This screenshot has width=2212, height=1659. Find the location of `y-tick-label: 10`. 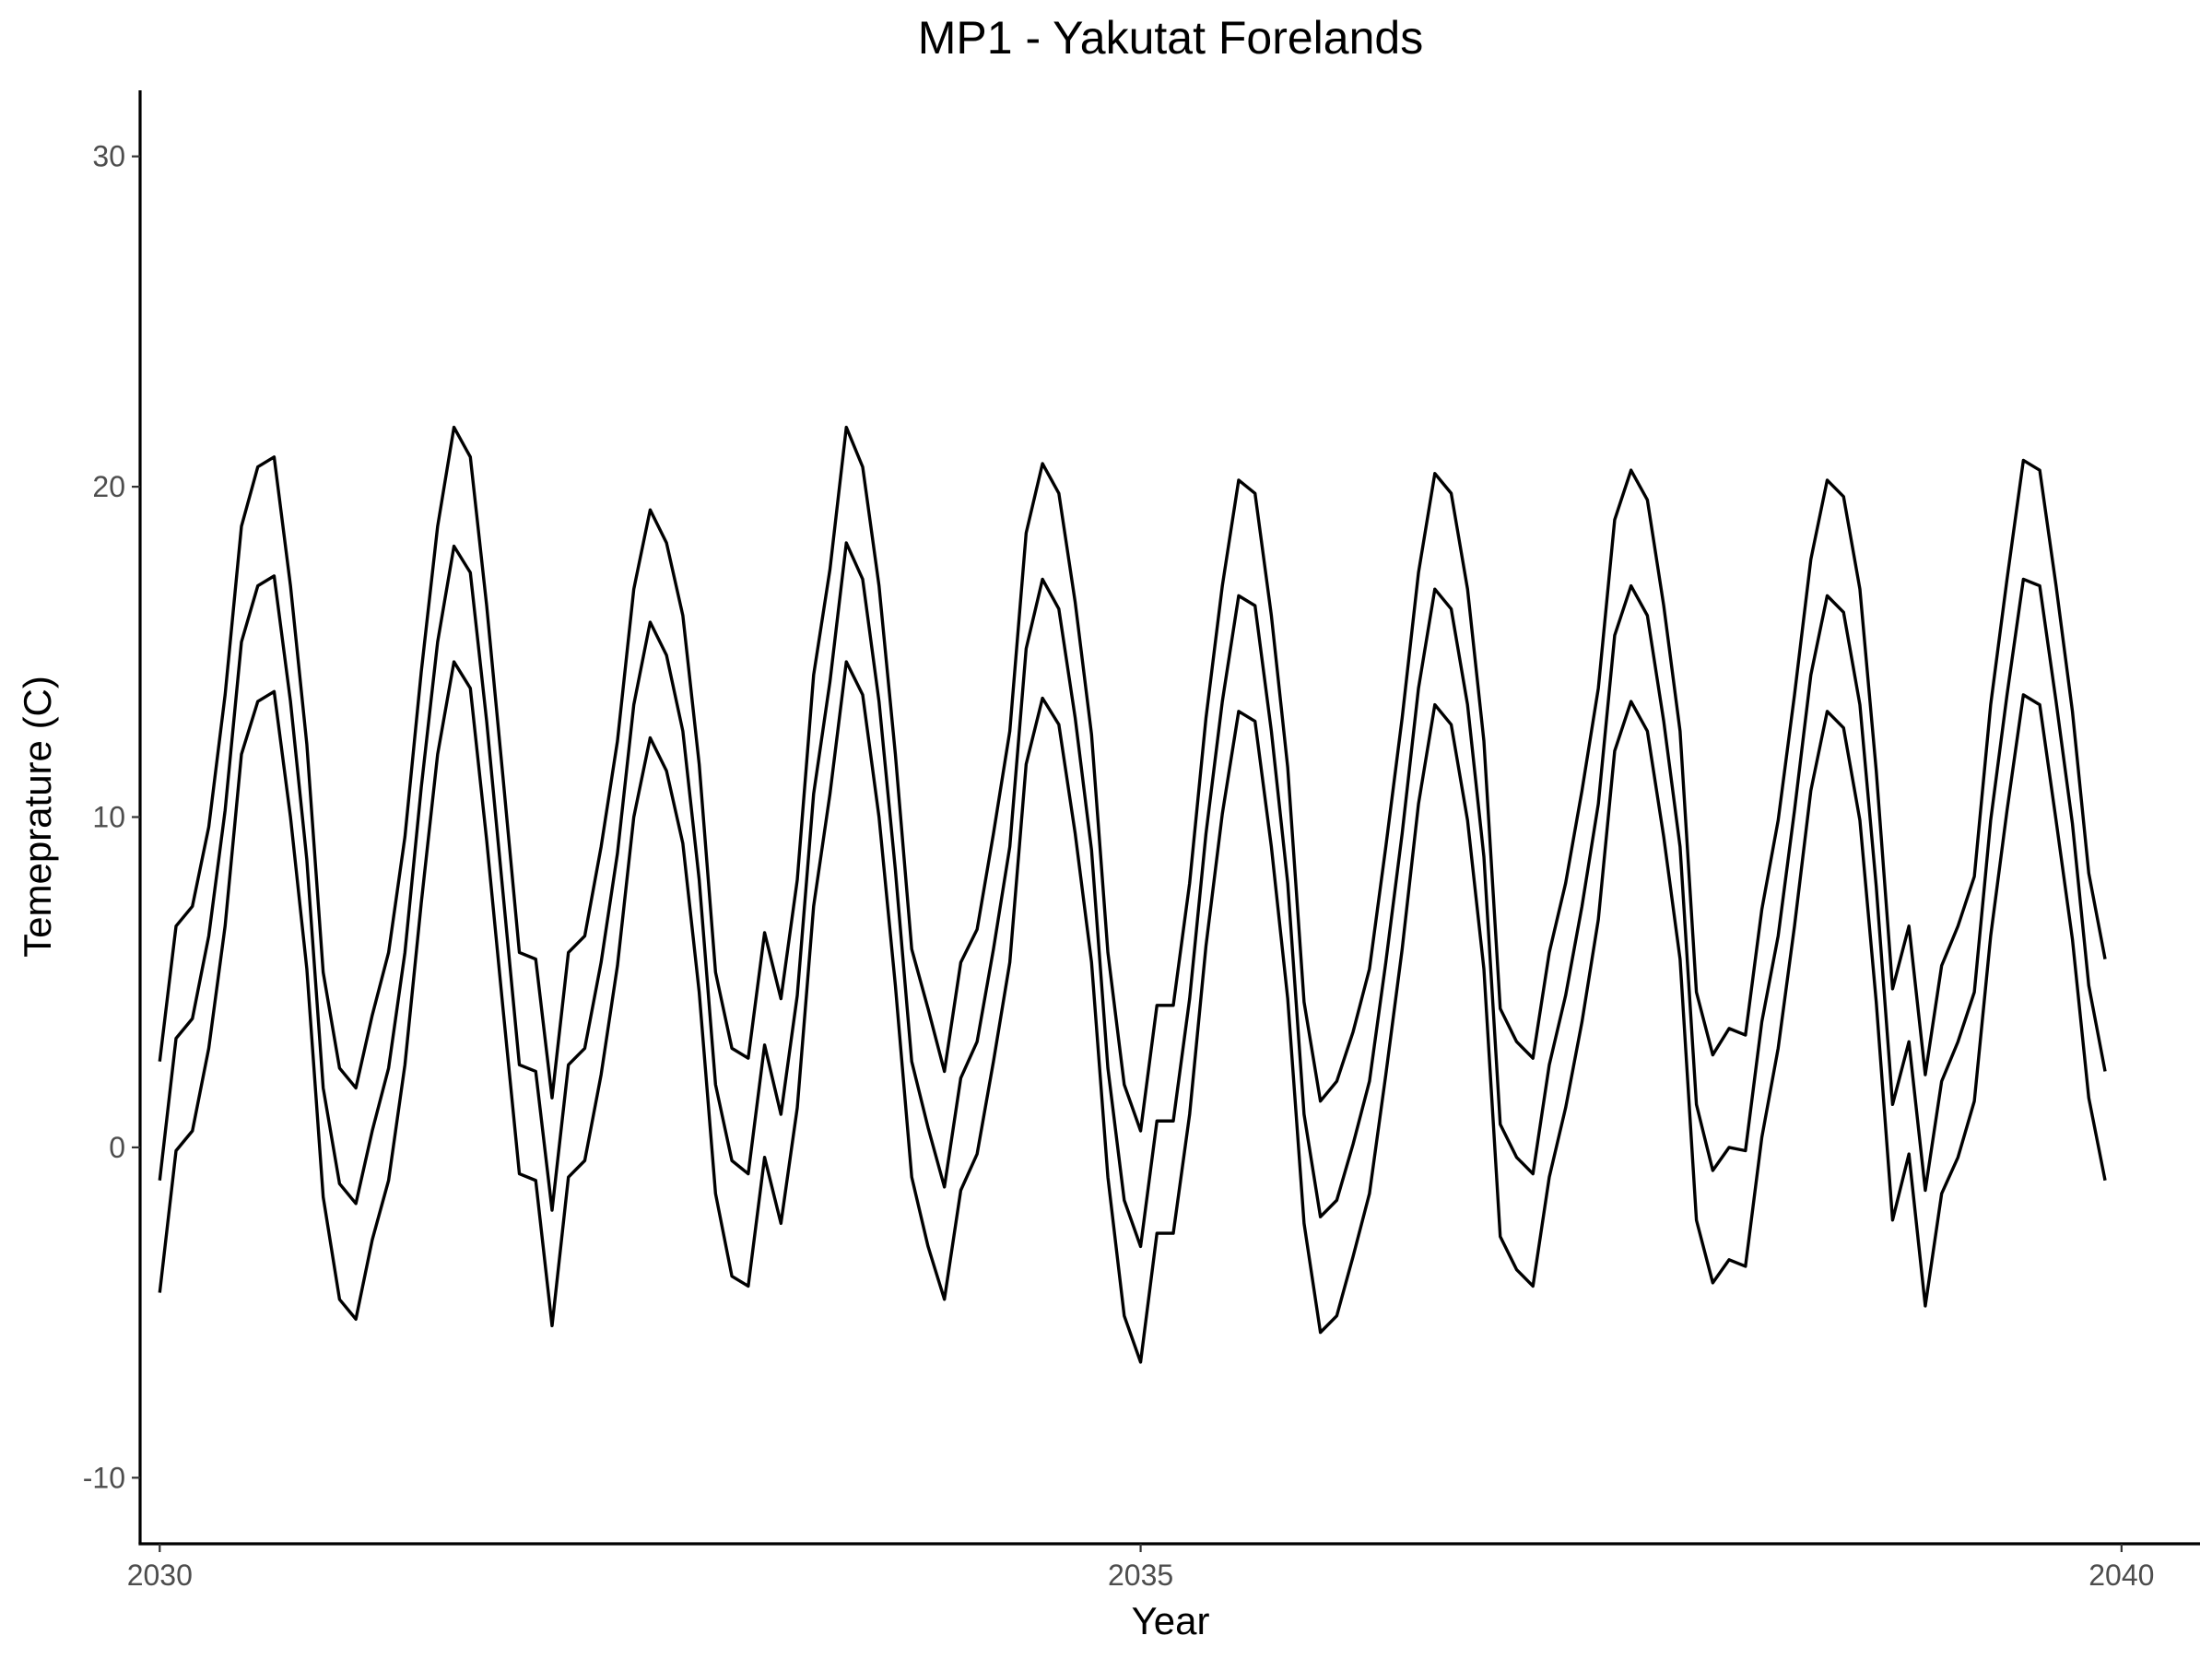

y-tick-label: 10 is located at coordinates (108, 817).